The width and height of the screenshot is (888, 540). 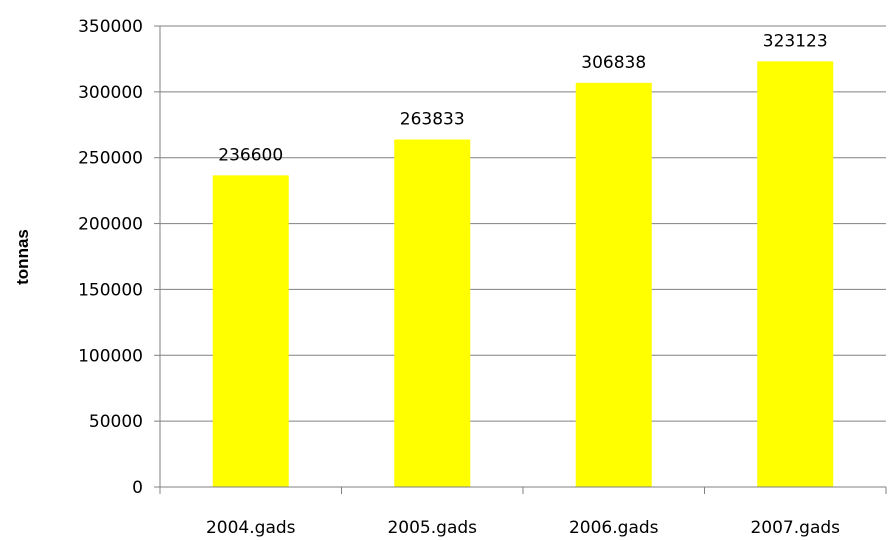 I want to click on x-tick-label: 2006.gads, so click(x=614, y=528).